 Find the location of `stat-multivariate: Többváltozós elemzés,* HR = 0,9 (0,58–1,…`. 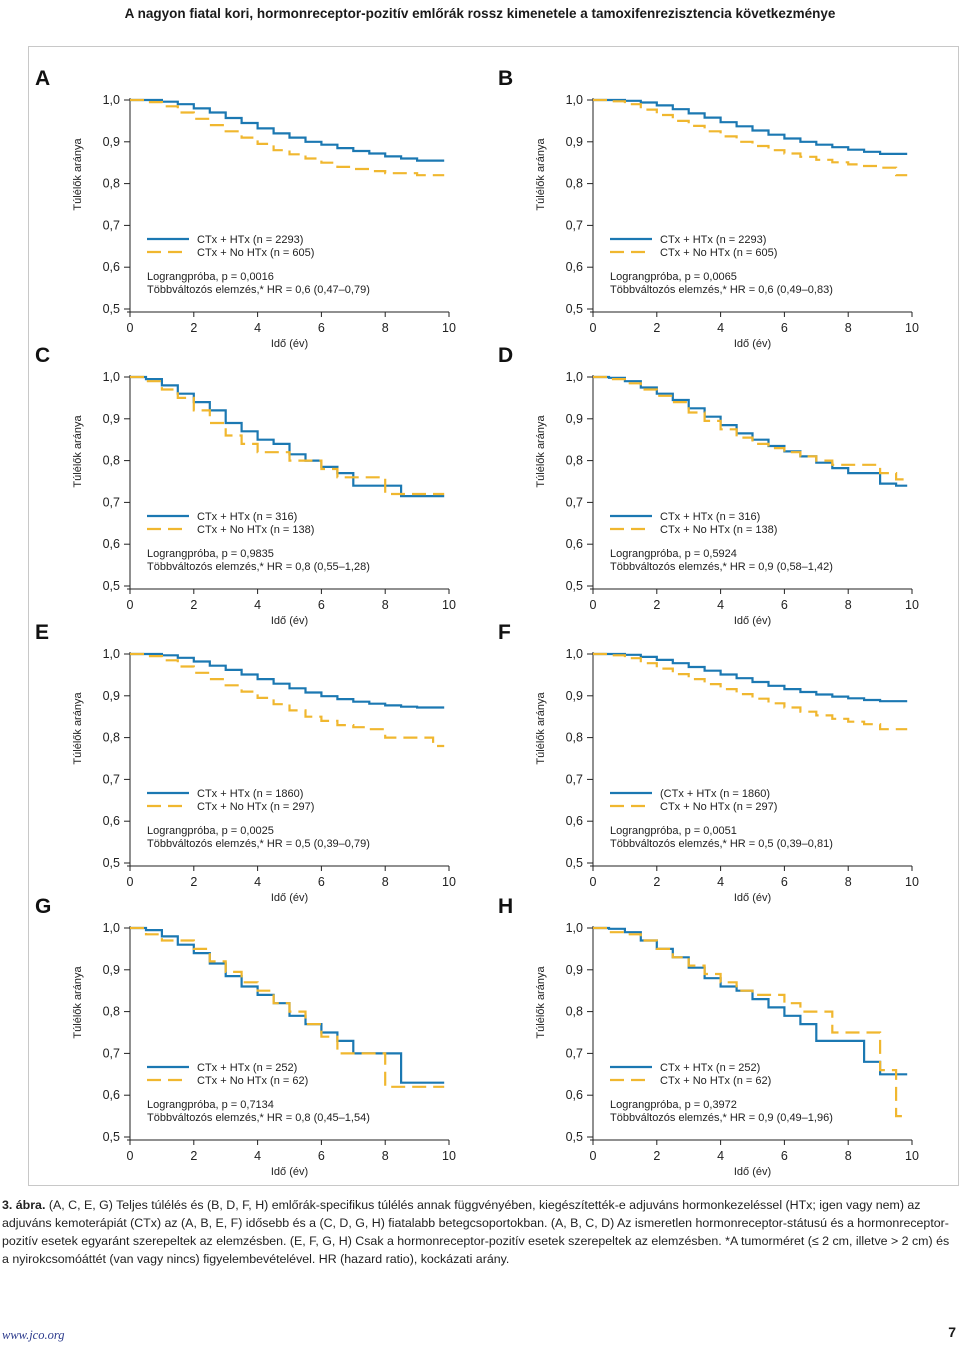

stat-multivariate: Többváltozós elemzés,* HR = 0,9 (0,58–1,… is located at coordinates (721, 567).